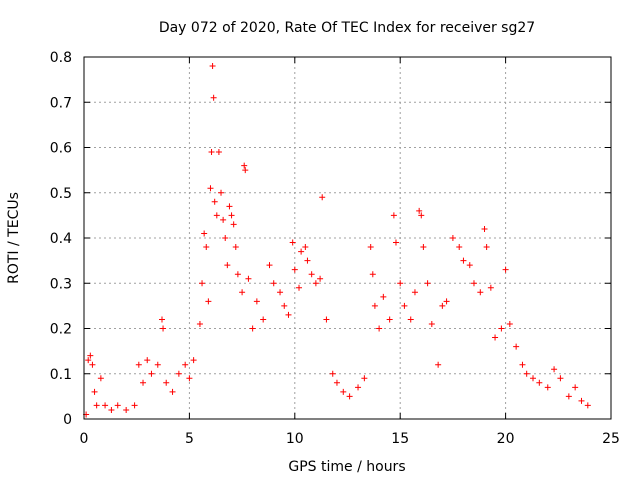 This screenshot has height=480, width=640. I want to click on x-tick-label: 5, so click(189, 439).